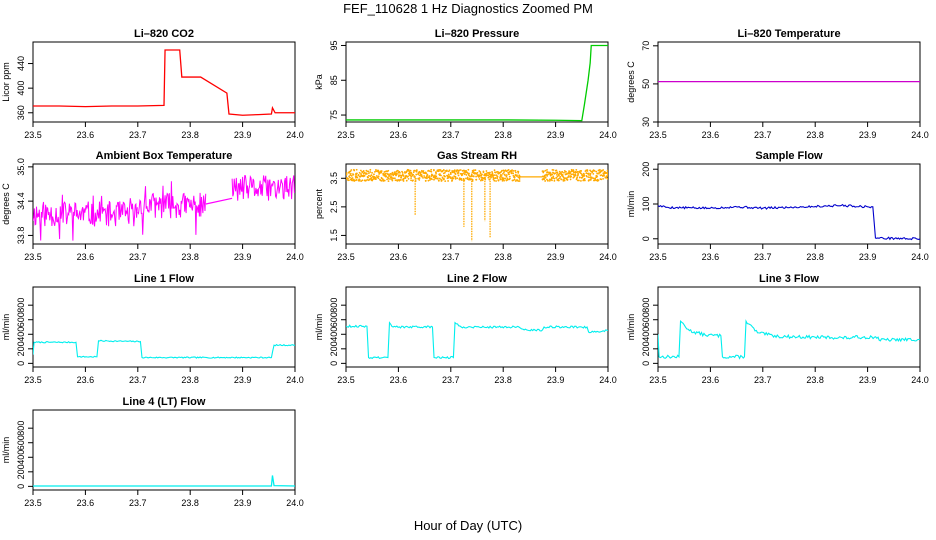 This screenshot has height=540, width=936. I want to click on panel-title: Li–820 CO2, so click(164, 34).